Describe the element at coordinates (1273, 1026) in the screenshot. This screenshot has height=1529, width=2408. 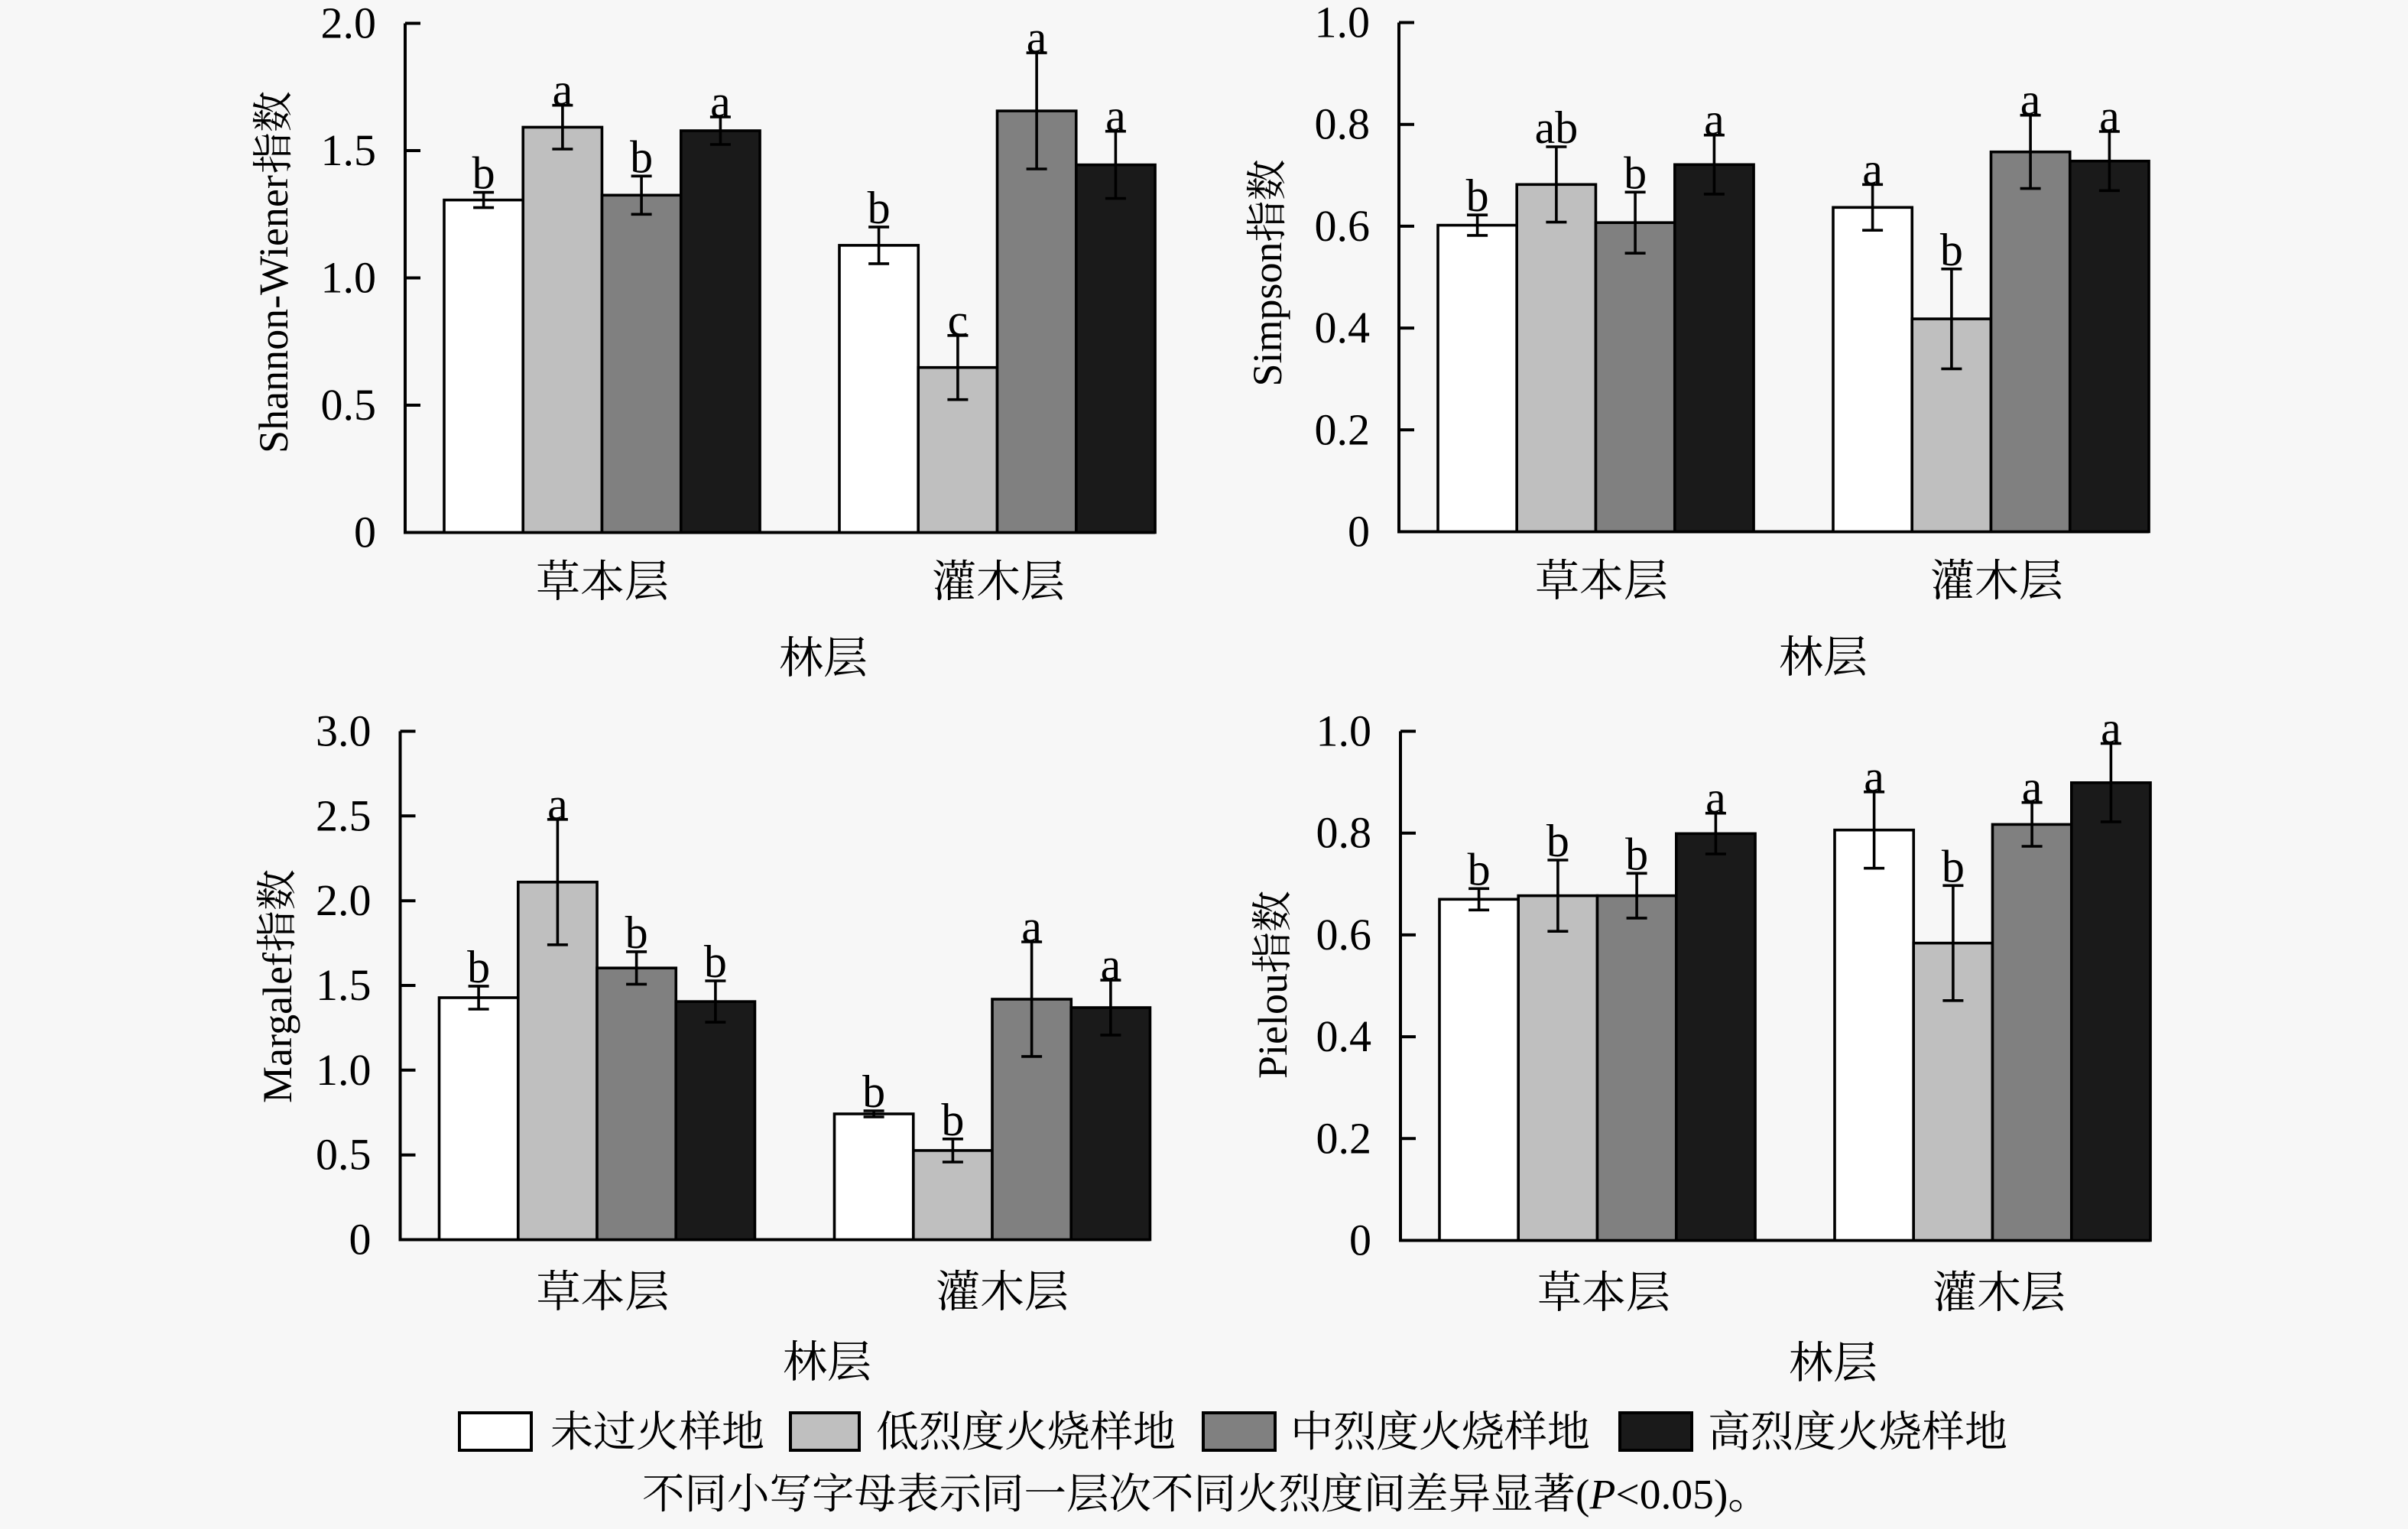
I see `svg-text: Pielou` at that location.